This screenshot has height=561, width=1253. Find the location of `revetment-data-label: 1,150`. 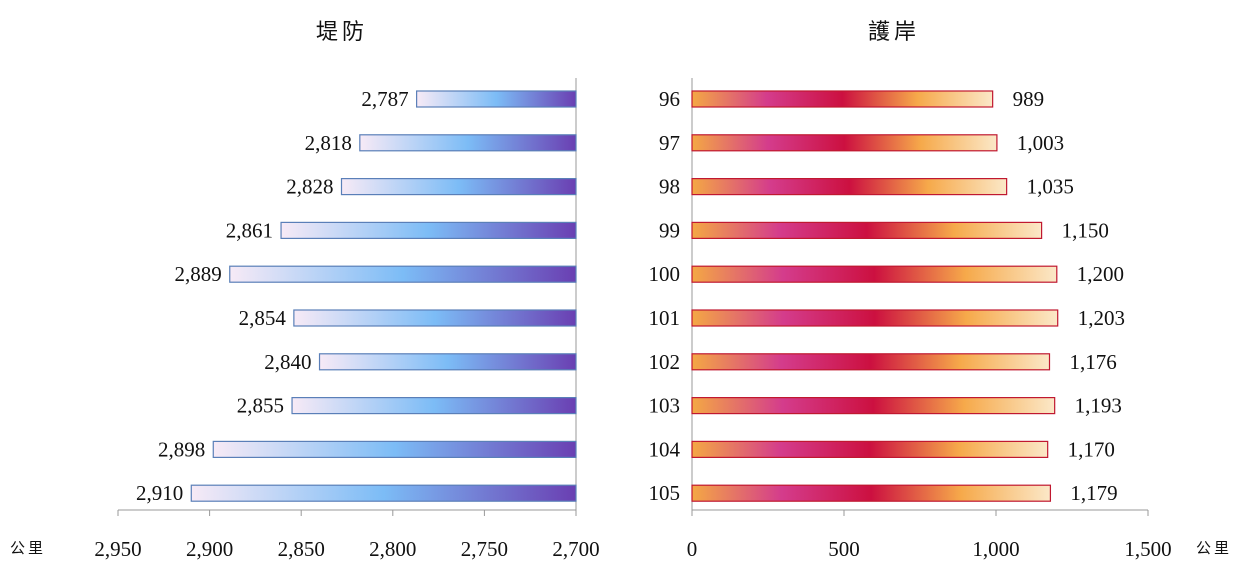

revetment-data-label: 1,150 is located at coordinates (1085, 230).